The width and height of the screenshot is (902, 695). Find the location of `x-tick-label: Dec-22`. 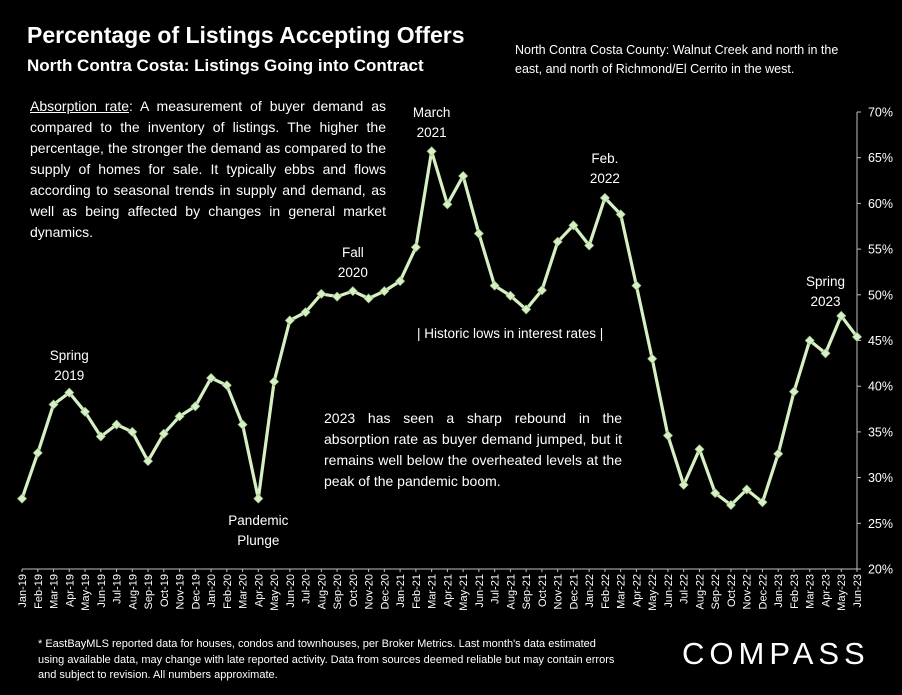

x-tick-label: Dec-22 is located at coordinates (763, 591).